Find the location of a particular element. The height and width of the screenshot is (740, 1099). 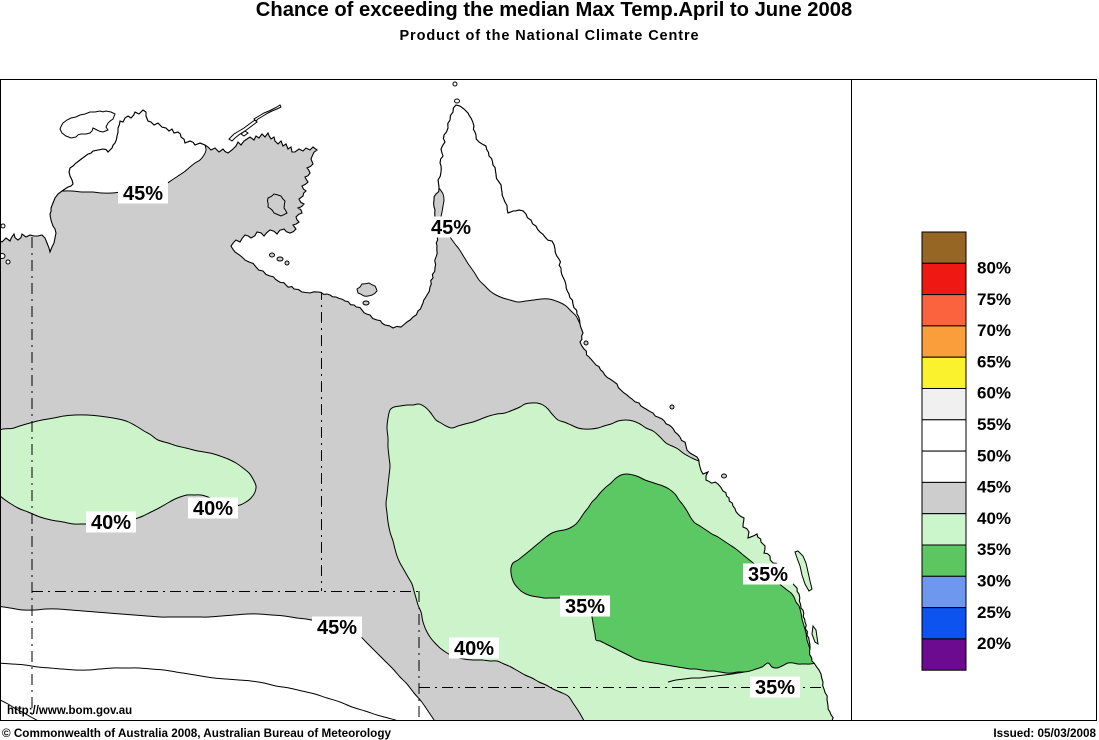

svg-text: 65% is located at coordinates (994, 361).